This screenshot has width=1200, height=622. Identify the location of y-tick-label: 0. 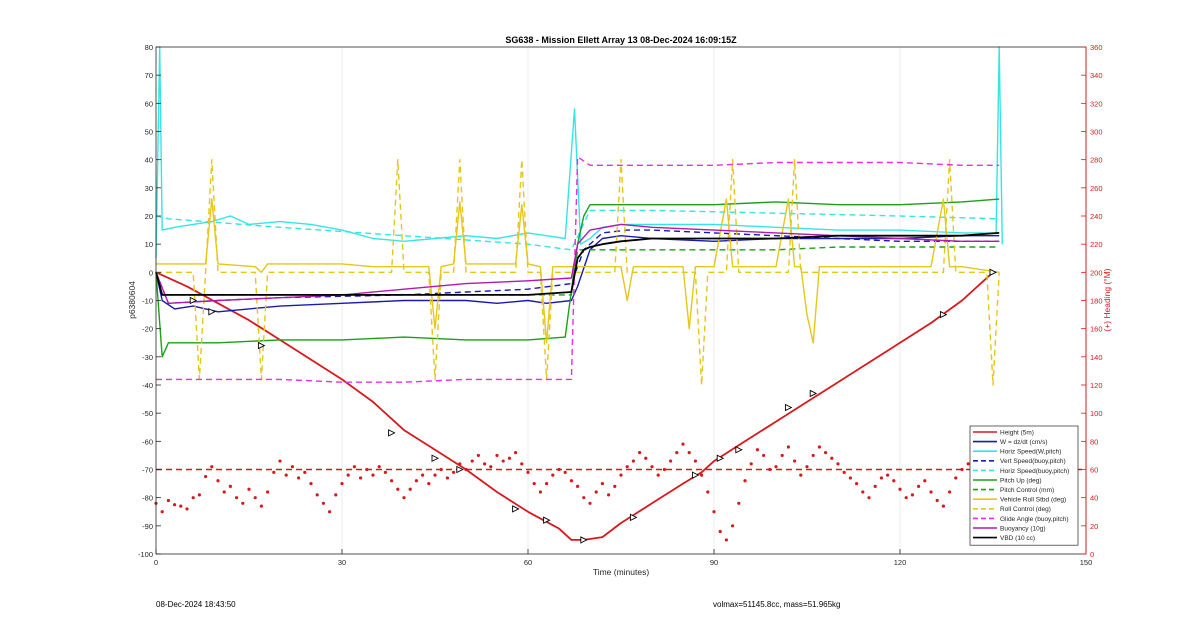
(151, 272).